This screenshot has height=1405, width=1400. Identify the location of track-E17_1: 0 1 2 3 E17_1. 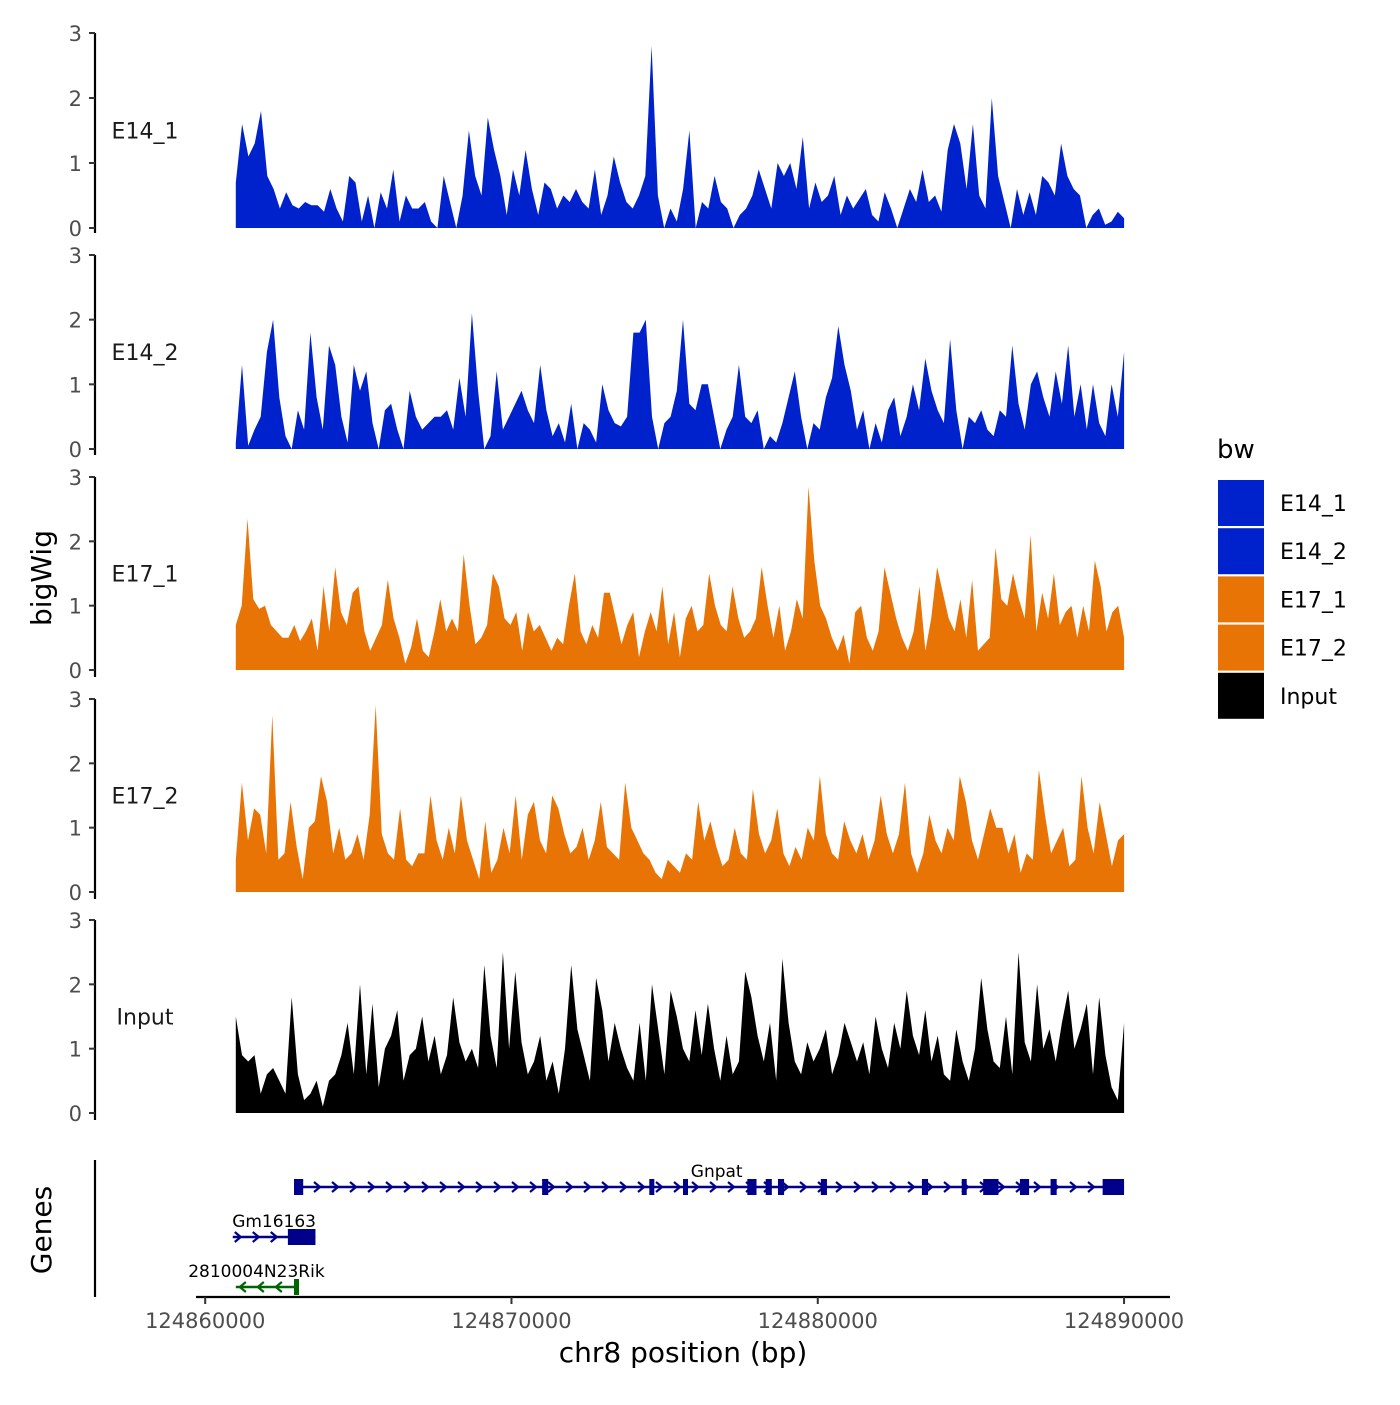
(597, 574).